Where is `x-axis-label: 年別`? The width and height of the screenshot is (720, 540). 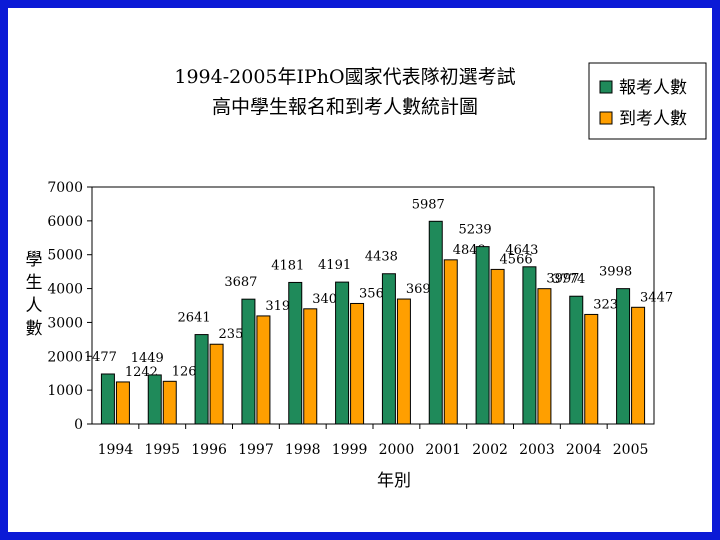
x-axis-label: 年別 is located at coordinates (394, 481).